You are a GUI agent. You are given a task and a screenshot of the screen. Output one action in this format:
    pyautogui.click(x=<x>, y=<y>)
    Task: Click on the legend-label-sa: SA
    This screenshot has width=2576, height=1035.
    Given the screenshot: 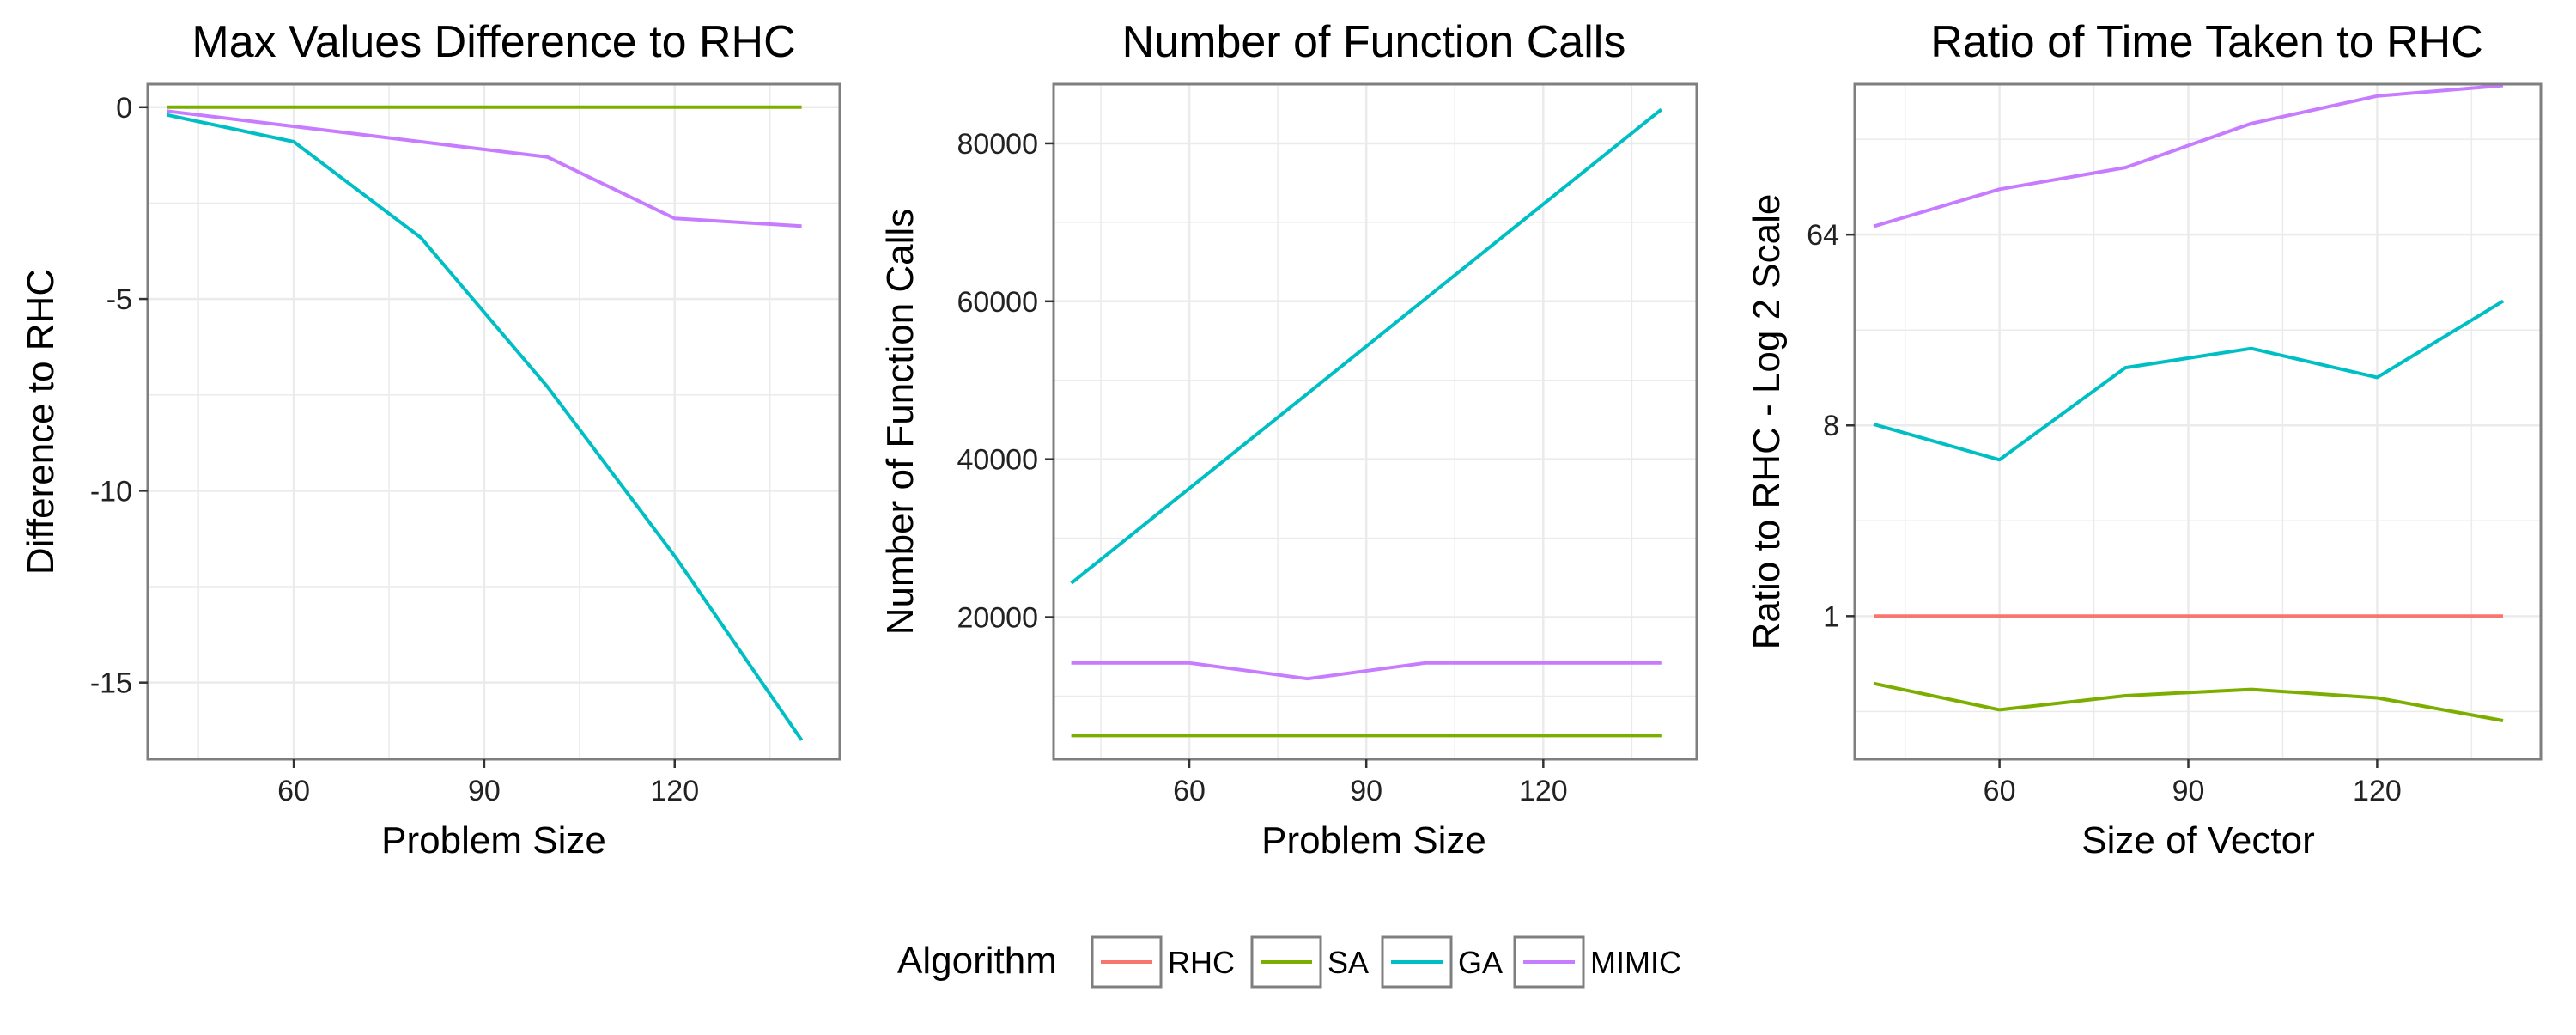 What is the action you would take?
    pyautogui.click(x=1348, y=962)
    